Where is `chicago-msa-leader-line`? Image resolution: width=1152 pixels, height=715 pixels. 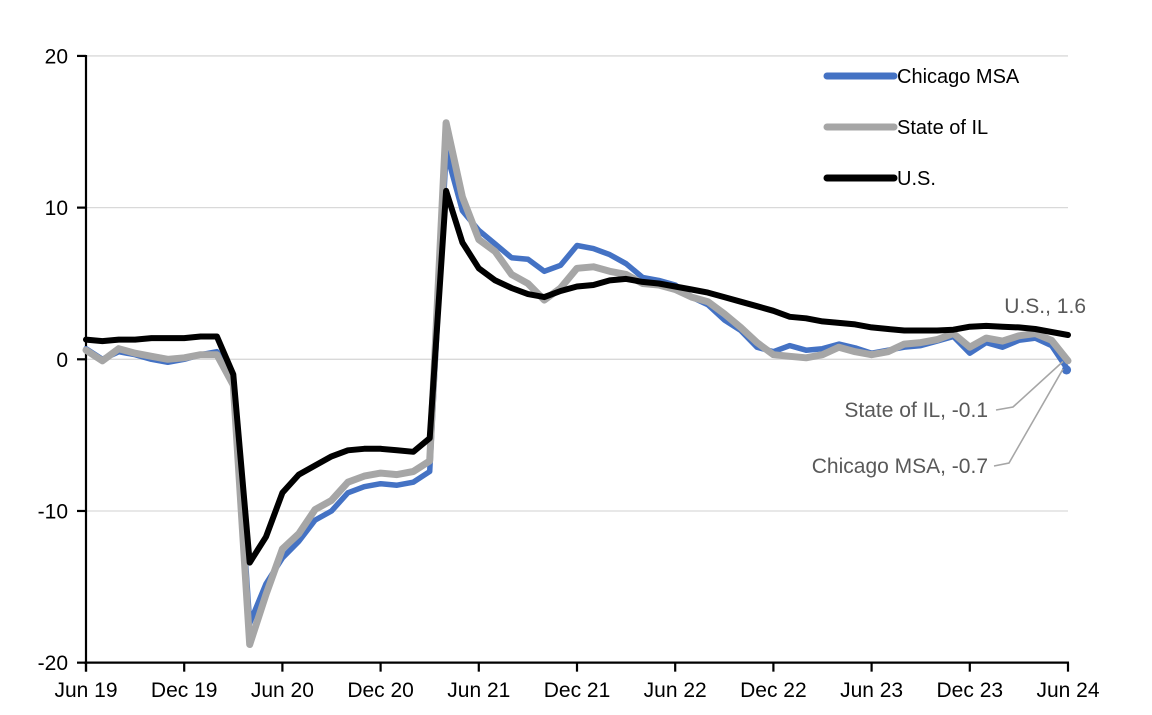 chicago-msa-leader-line is located at coordinates (1028, 417).